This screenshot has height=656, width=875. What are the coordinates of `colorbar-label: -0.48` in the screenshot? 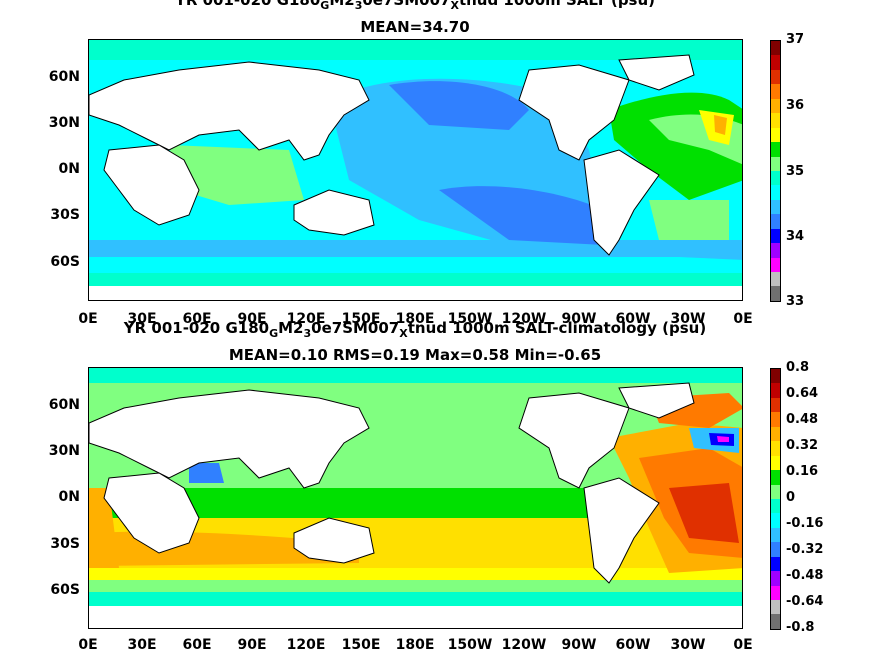 It's located at (805, 575).